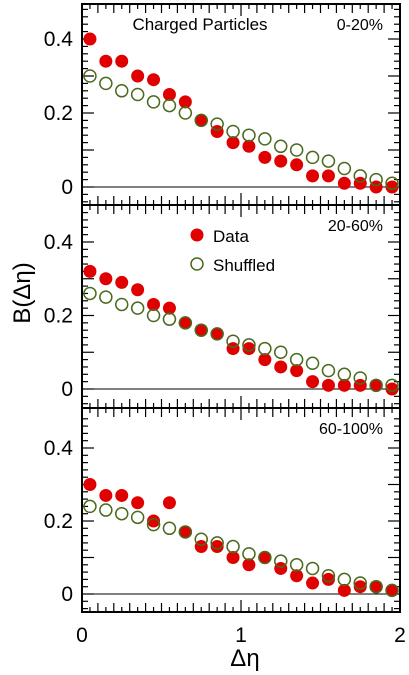  What do you see at coordinates (355, 226) in the screenshot?
I see `panel-label: 20-60%` at bounding box center [355, 226].